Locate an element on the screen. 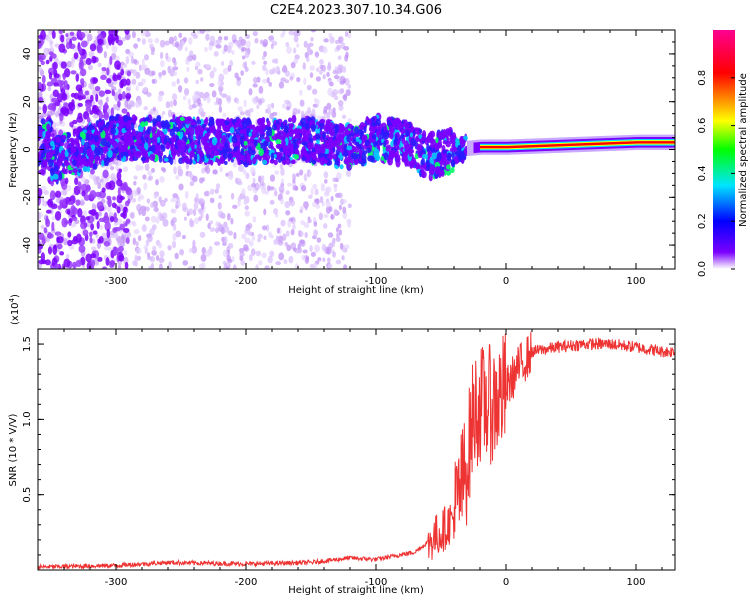 This screenshot has height=600, width=750. colorbar-label: Normalized spectral amplitude is located at coordinates (743, 150).